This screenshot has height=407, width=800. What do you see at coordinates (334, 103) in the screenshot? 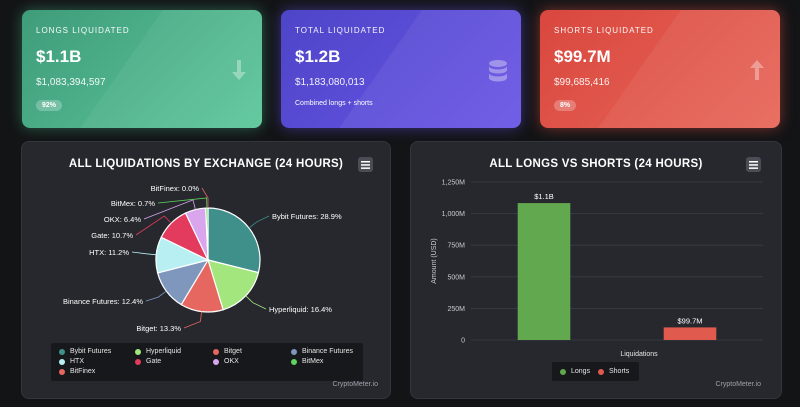
I see `total-card-note: Combined longs + shorts` at bounding box center [334, 103].